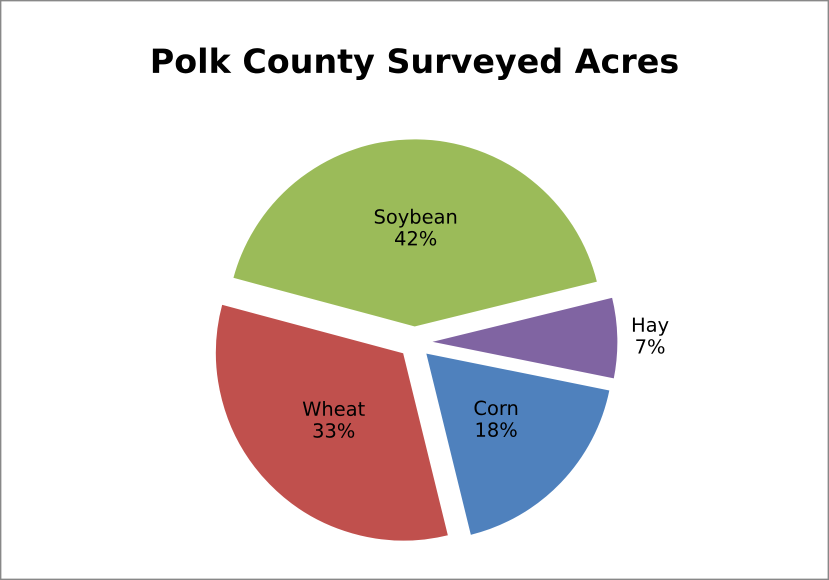 The width and height of the screenshot is (829, 580). Describe the element at coordinates (496, 408) in the screenshot. I see `slice-label: Corn` at that location.